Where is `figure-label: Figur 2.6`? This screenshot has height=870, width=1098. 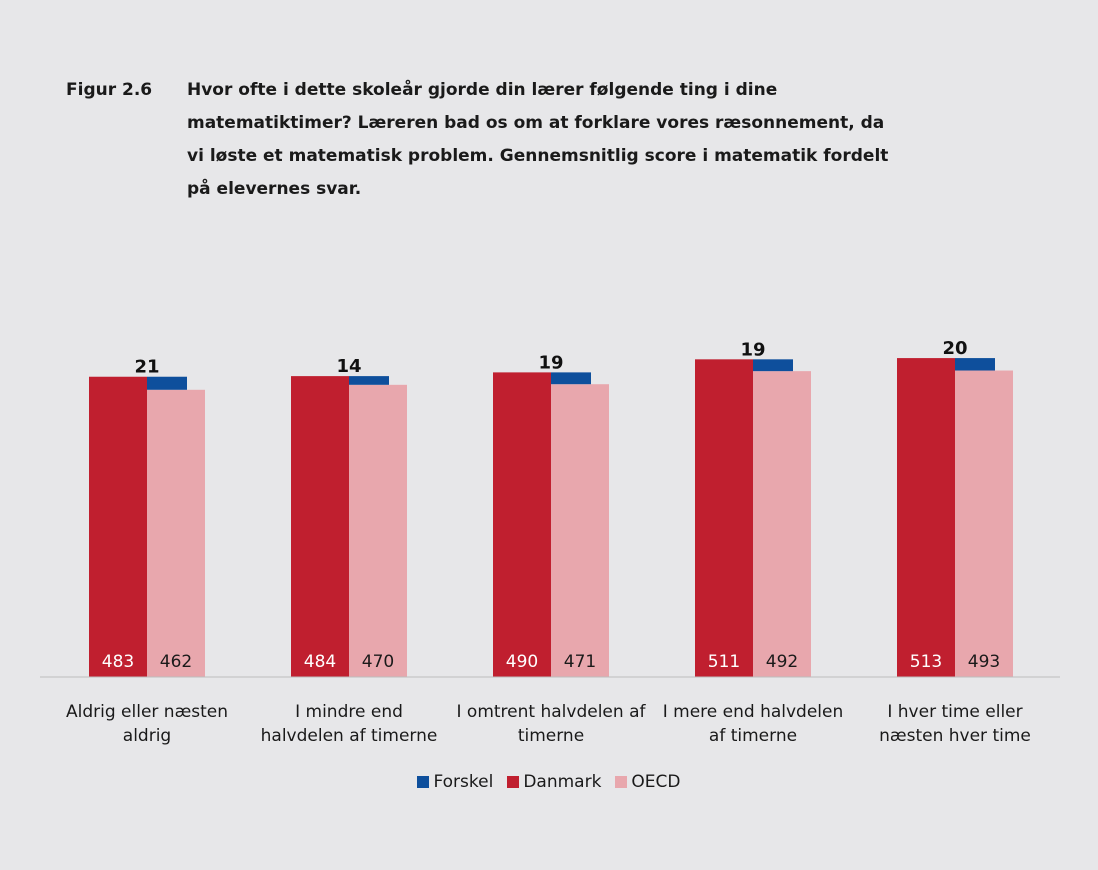 figure-label: Figur 2.6 is located at coordinates (109, 90).